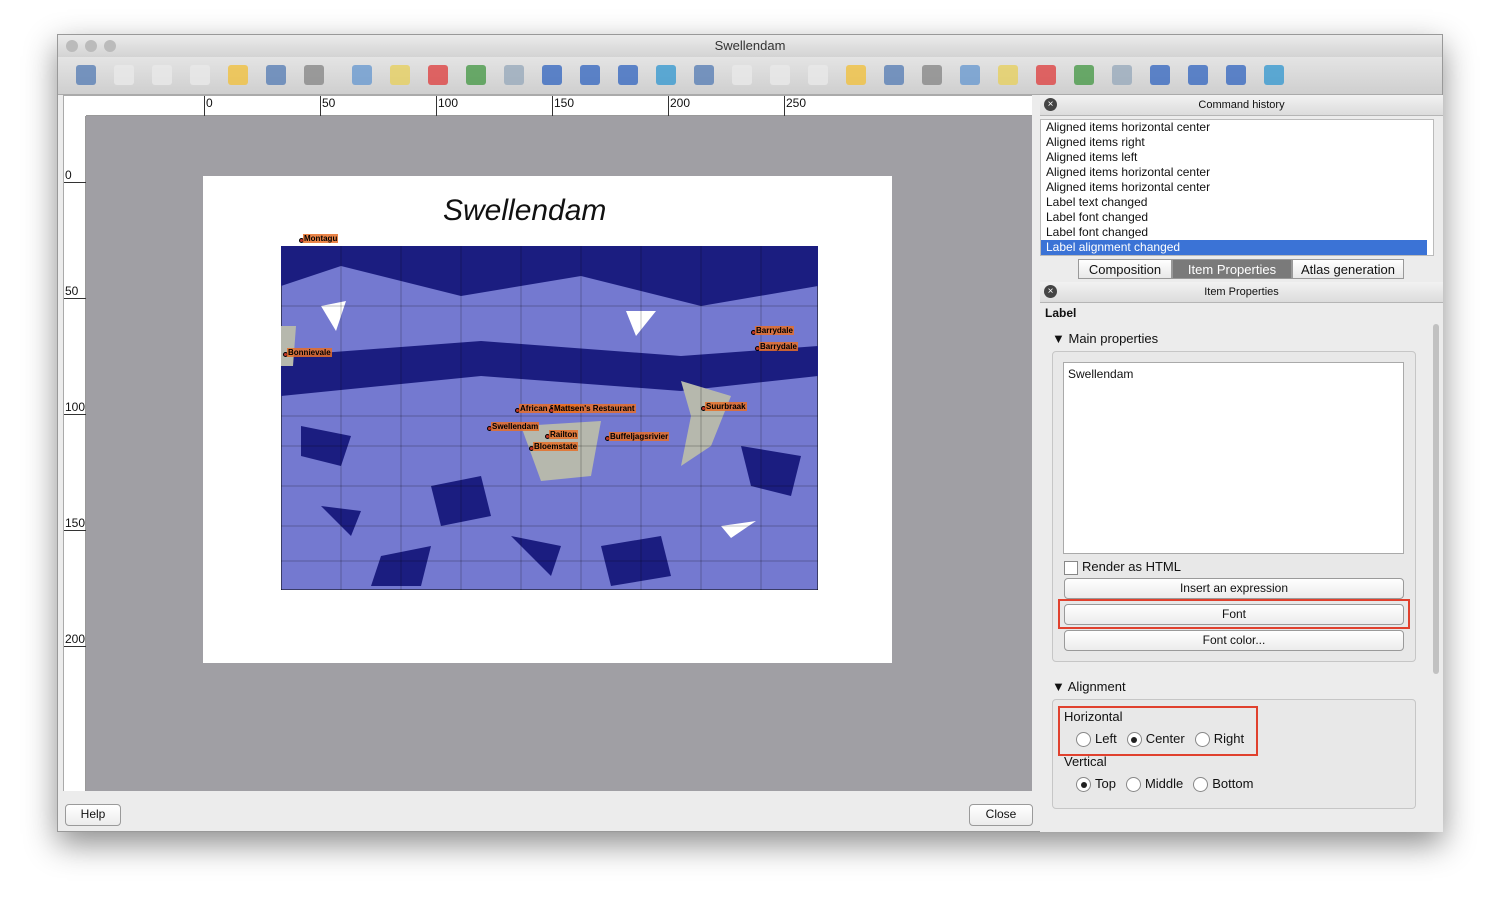 The image size is (1499, 911). What do you see at coordinates (75, 453) in the screenshot?
I see `ruler-left: 0 50 100 150 200` at bounding box center [75, 453].